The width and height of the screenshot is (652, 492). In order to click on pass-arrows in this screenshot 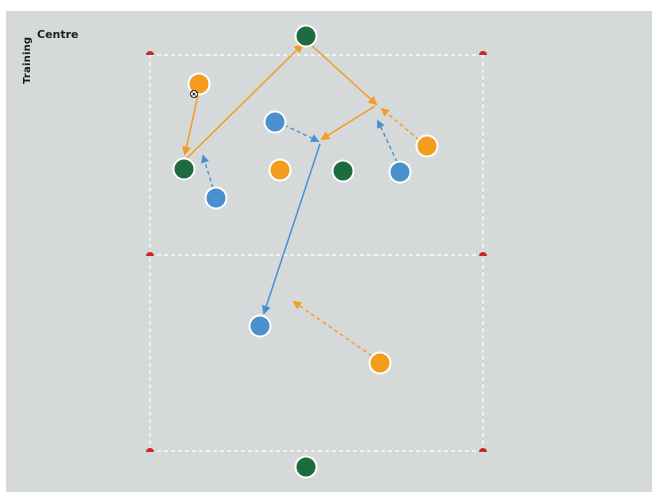, I will do `click(280, 101)`.